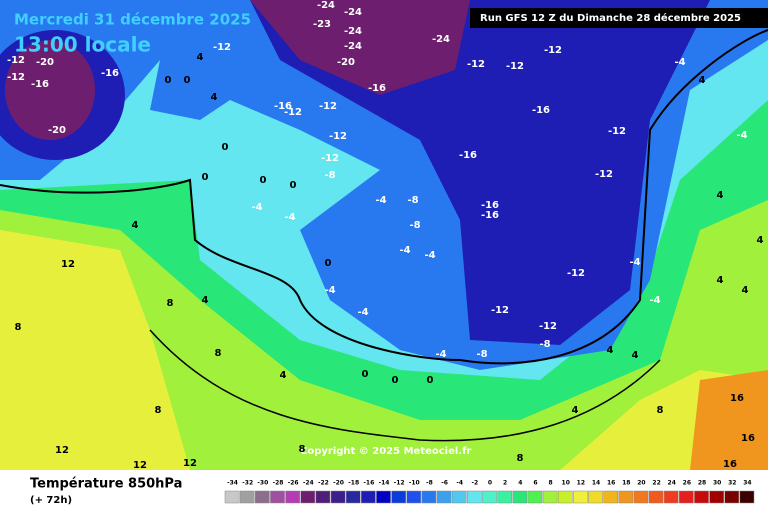 The image size is (768, 516). I want to click on scale-label: -10, so click(414, 483).